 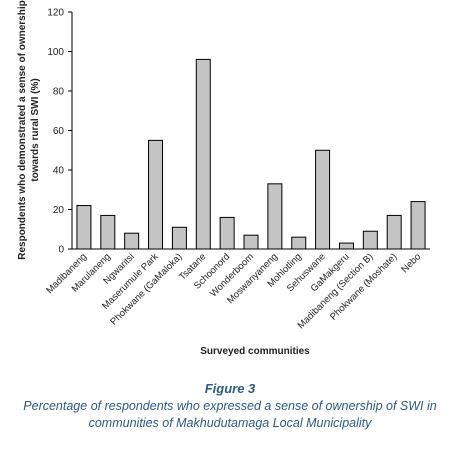 What do you see at coordinates (411, 263) in the screenshot?
I see `x-tick-label: Nebo` at bounding box center [411, 263].